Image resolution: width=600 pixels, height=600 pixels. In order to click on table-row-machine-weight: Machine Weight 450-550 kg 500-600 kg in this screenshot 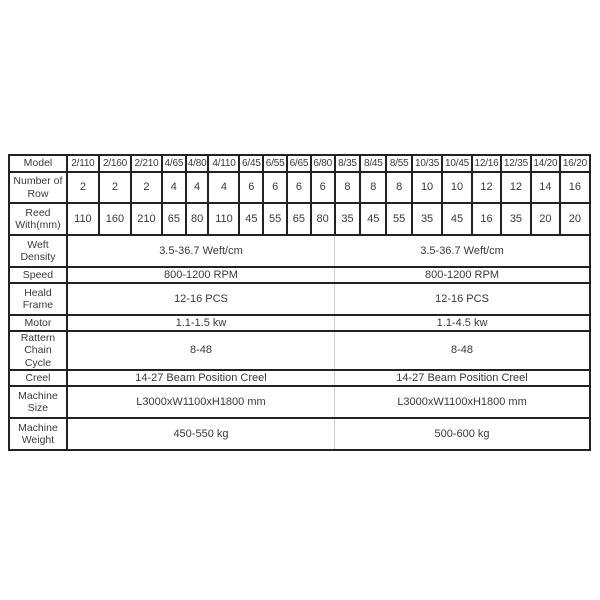, I will do `click(300, 434)`.